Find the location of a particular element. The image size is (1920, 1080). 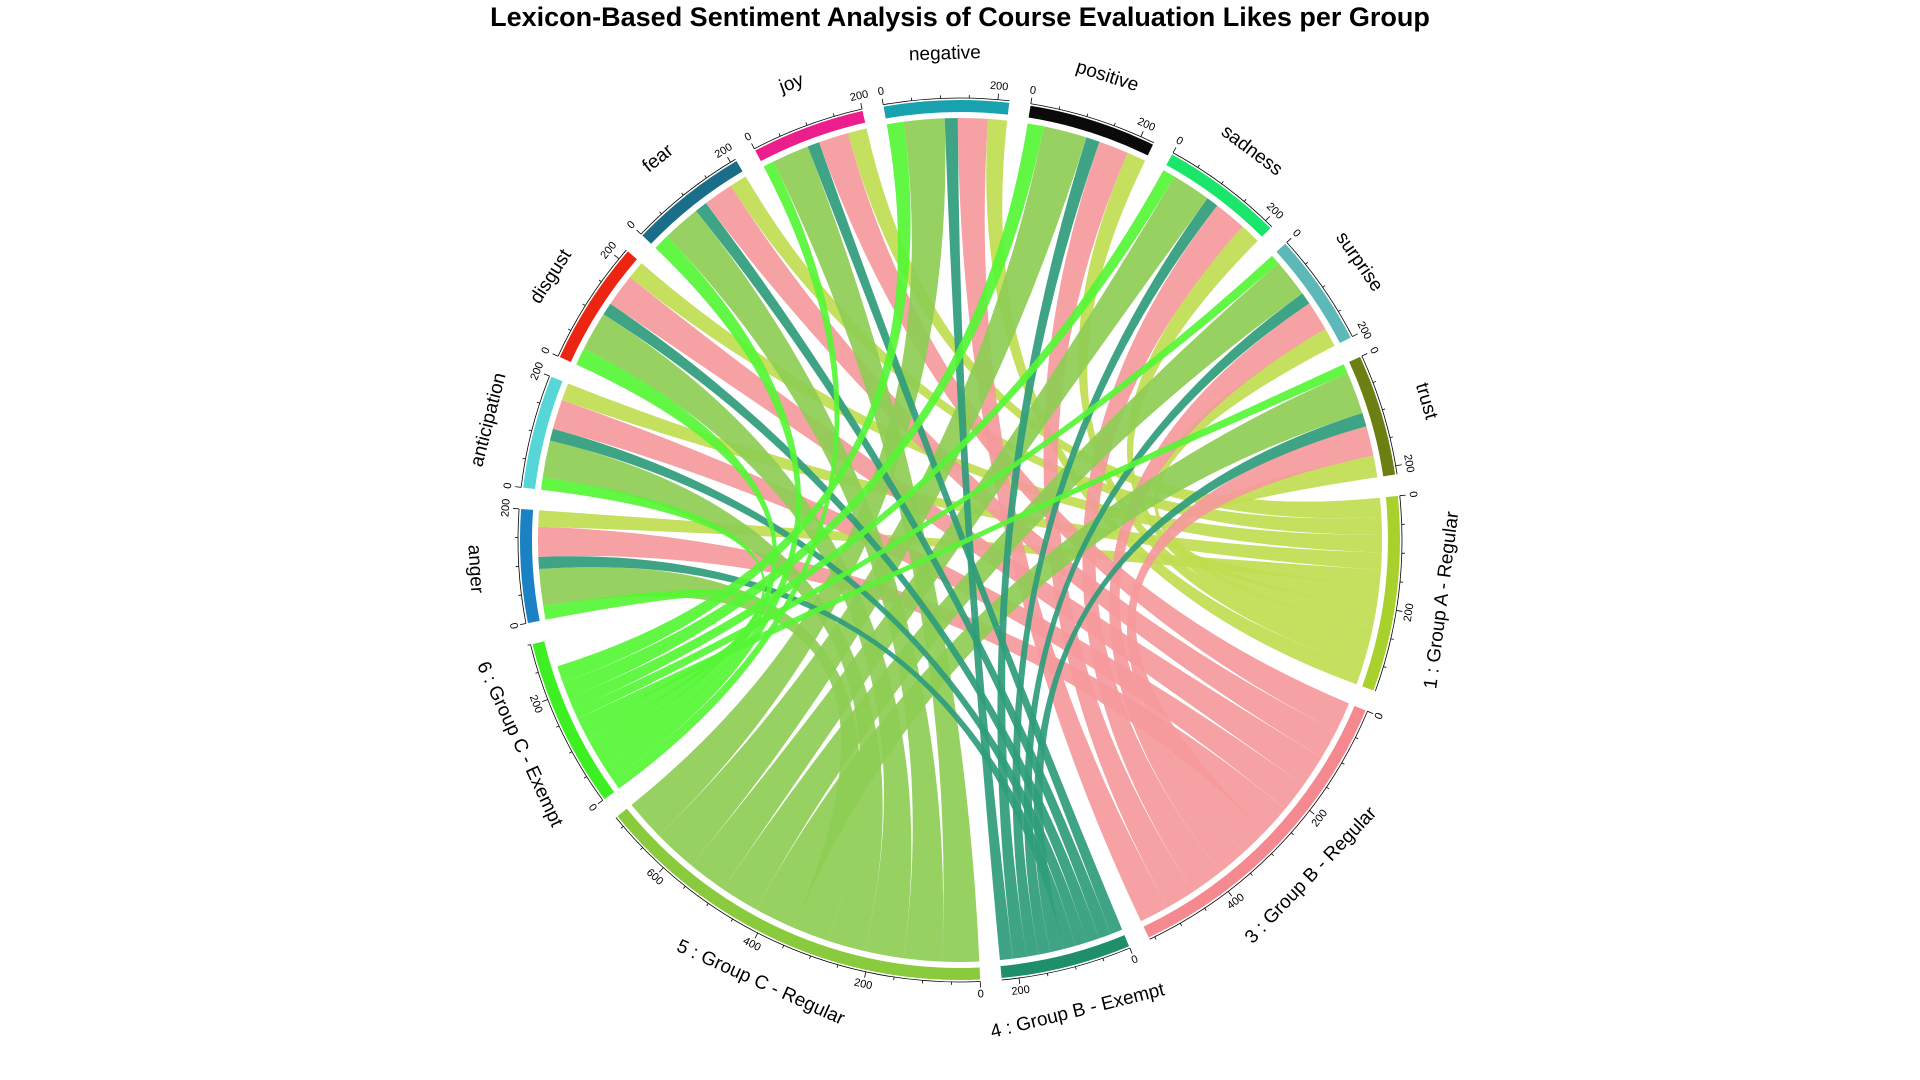

sector-label: negative is located at coordinates (945, 53).